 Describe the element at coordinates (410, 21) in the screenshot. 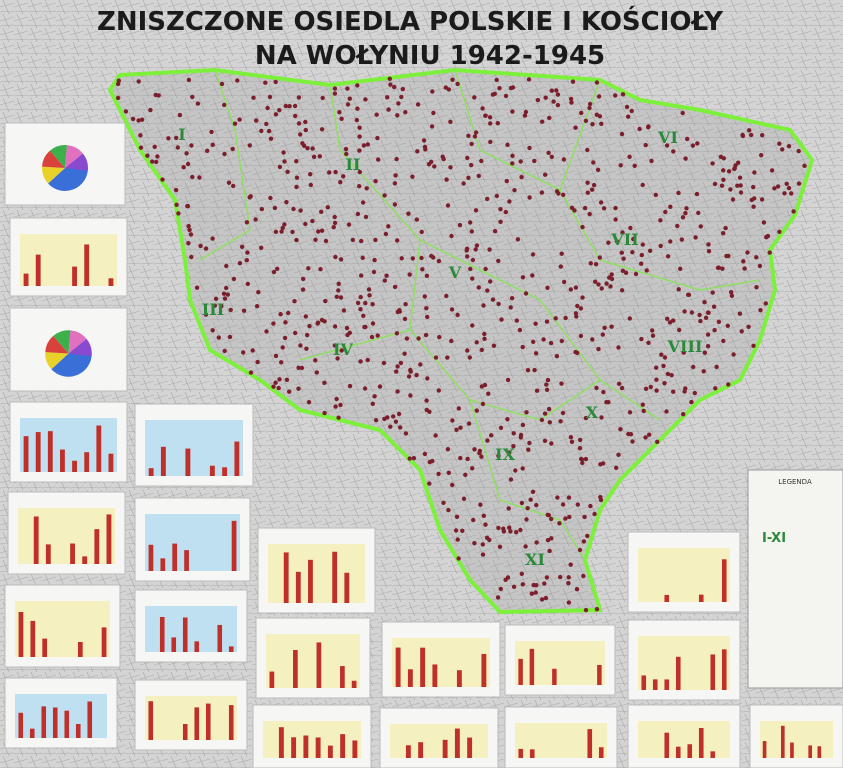

I see `title-line-1: ZNISZCZONE OSIEDLA POLSKIE I KOŚCIOŁY` at that location.